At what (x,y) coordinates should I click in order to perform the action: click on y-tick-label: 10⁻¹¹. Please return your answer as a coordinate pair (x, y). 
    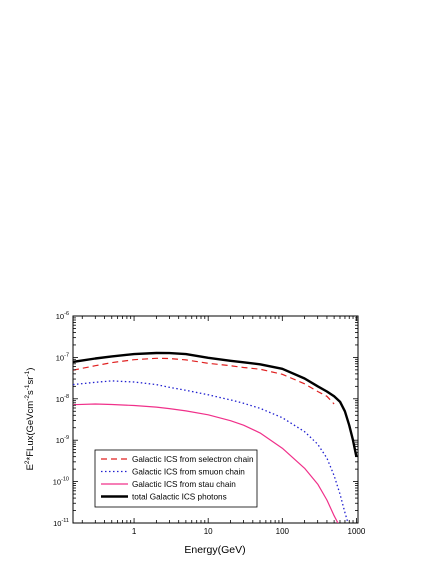
    Looking at the image, I should click on (61, 523).